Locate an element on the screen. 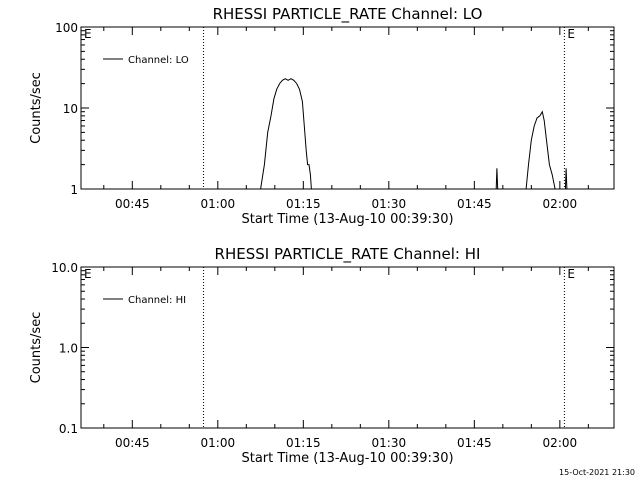 The height and width of the screenshot is (480, 640). chart-title: RHESSI PARTICLE_RATE Channel: LO is located at coordinates (348, 14).